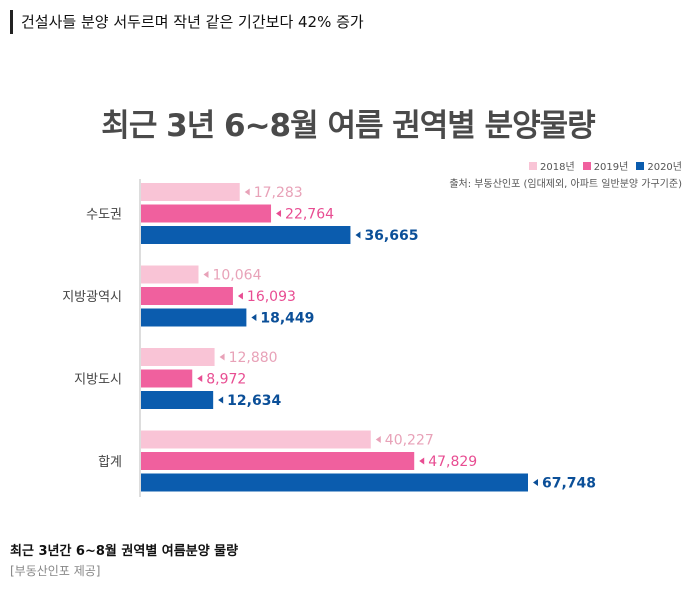 The image size is (696, 589). Describe the element at coordinates (253, 358) in the screenshot. I see `value-label-city-2018: 12,880` at that location.